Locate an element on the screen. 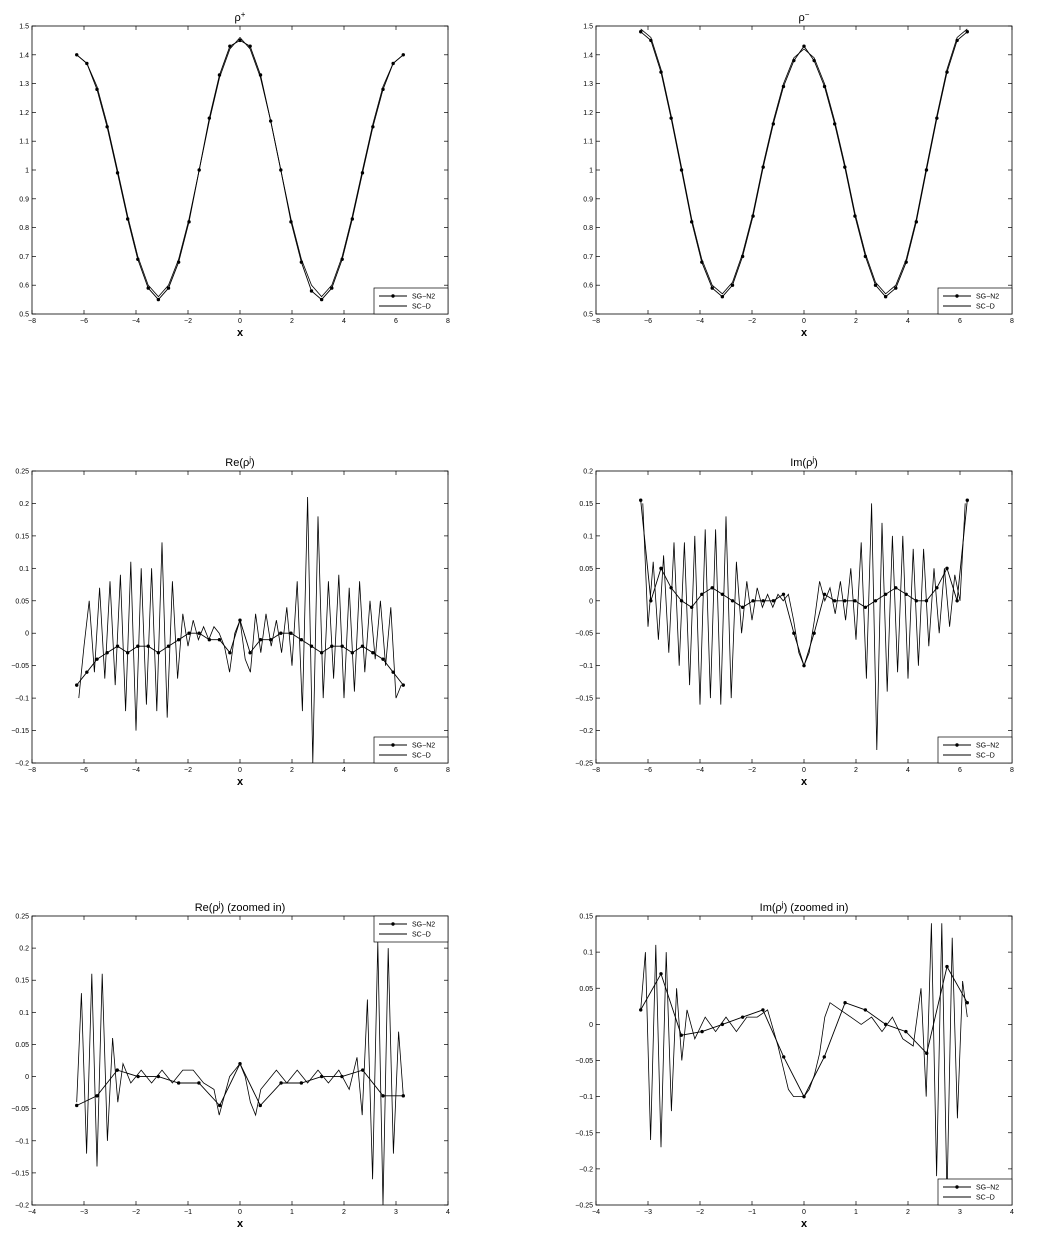  series-sg-n2 is located at coordinates (804, 164).